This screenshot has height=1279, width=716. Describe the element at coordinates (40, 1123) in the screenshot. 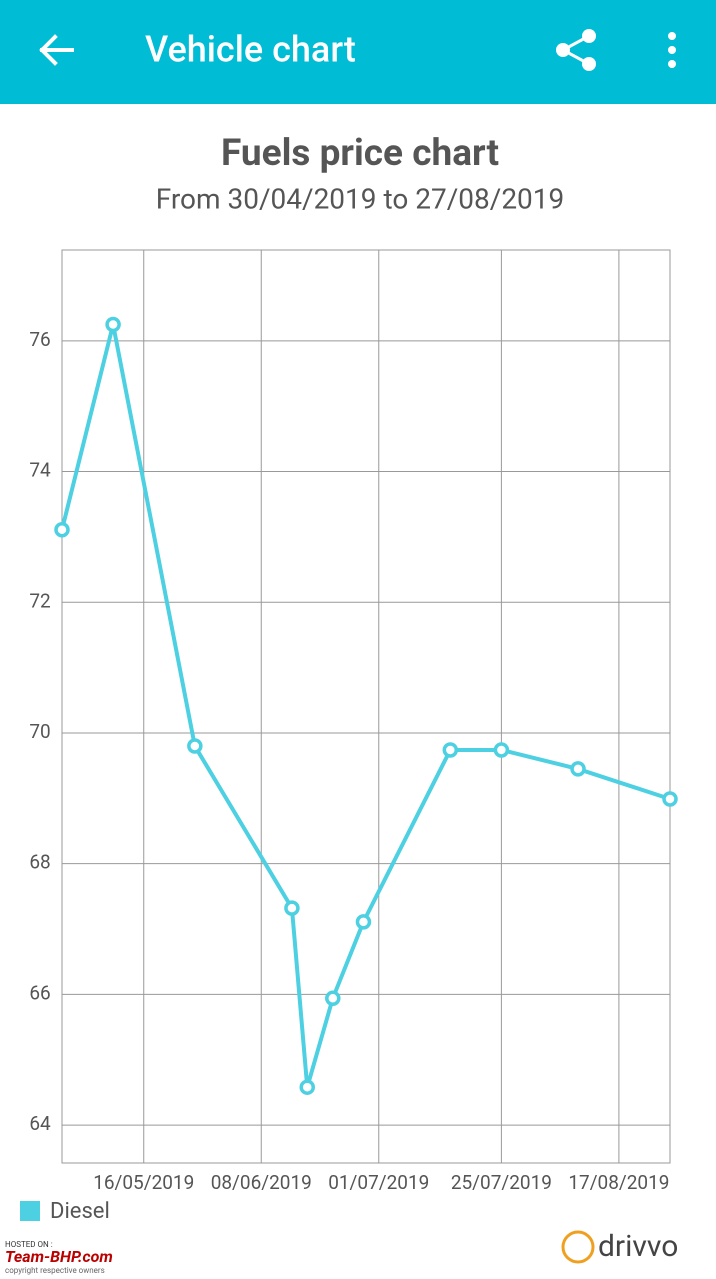

I see `y-tick-label: 64` at that location.